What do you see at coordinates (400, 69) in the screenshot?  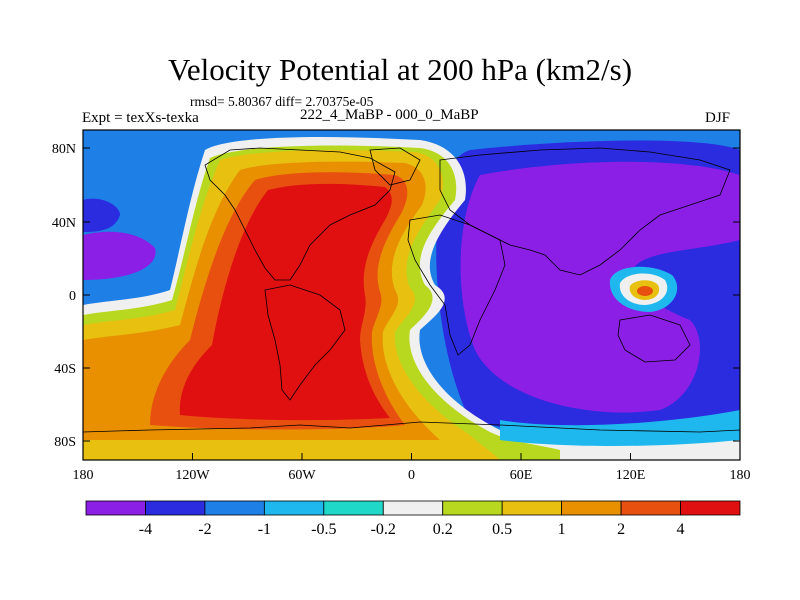 I see `plot-title: Velocity Potential at 200 hPa (km2/s)` at bounding box center [400, 69].